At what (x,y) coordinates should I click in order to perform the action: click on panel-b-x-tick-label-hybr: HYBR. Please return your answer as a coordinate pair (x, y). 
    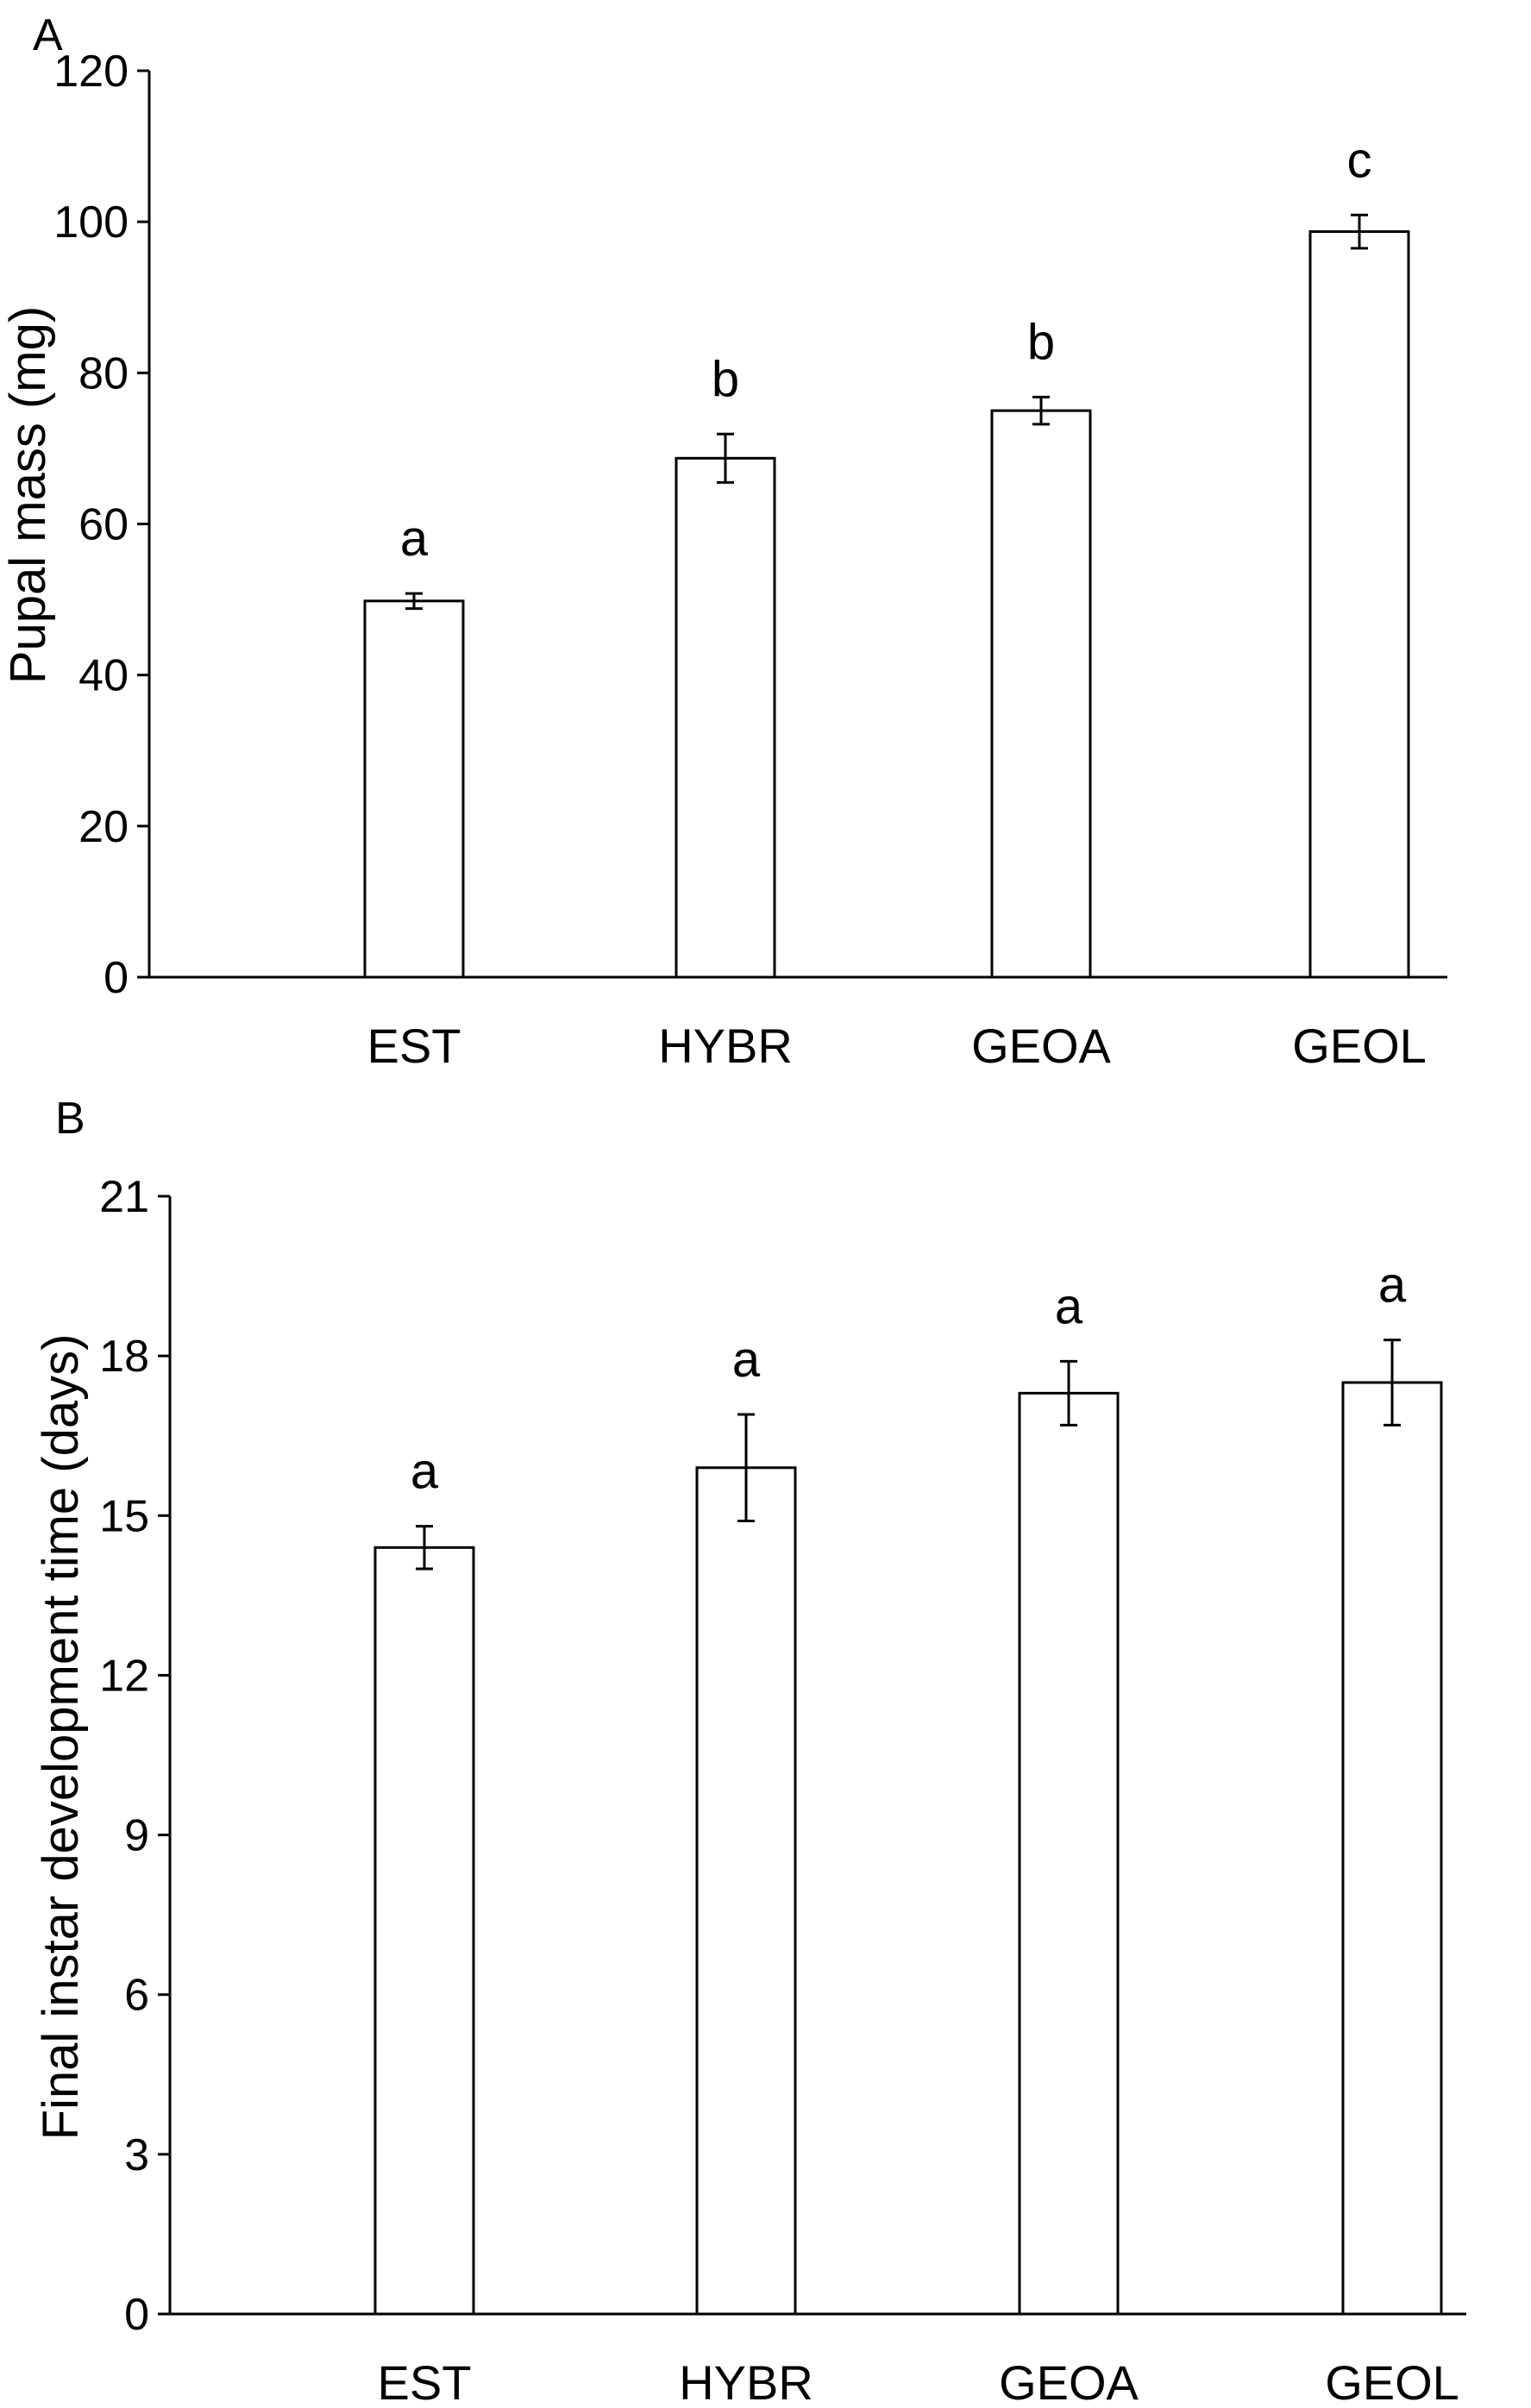
    Looking at the image, I should click on (746, 2381).